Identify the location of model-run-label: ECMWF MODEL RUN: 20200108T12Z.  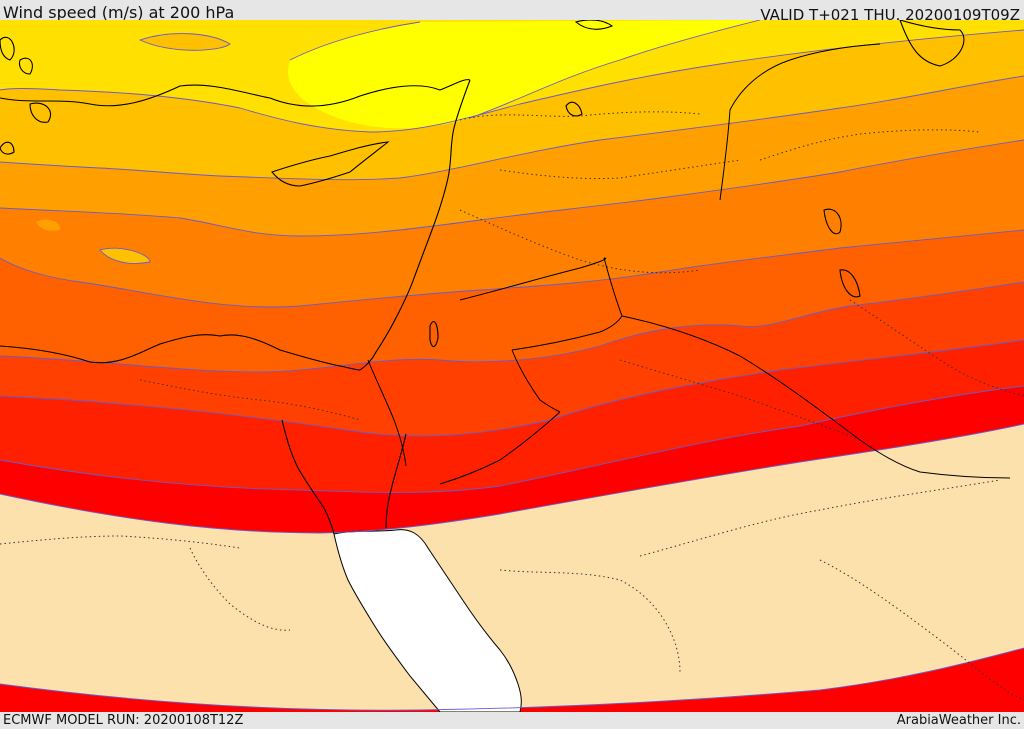
(123, 720).